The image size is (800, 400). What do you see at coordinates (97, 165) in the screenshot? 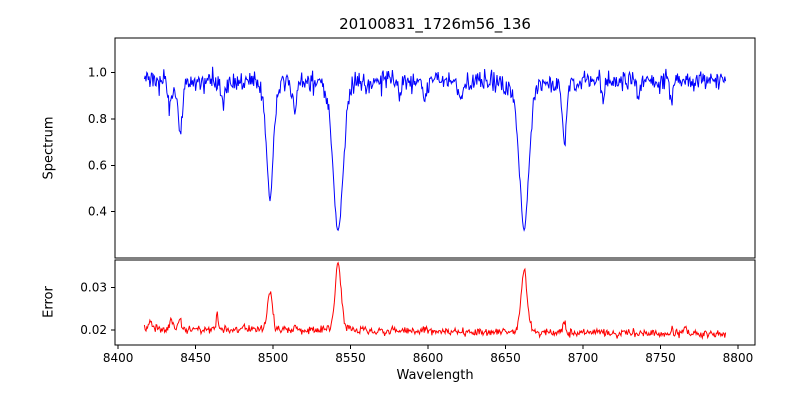
I see `spectrum-y-tick-label: 0.6` at bounding box center [97, 165].